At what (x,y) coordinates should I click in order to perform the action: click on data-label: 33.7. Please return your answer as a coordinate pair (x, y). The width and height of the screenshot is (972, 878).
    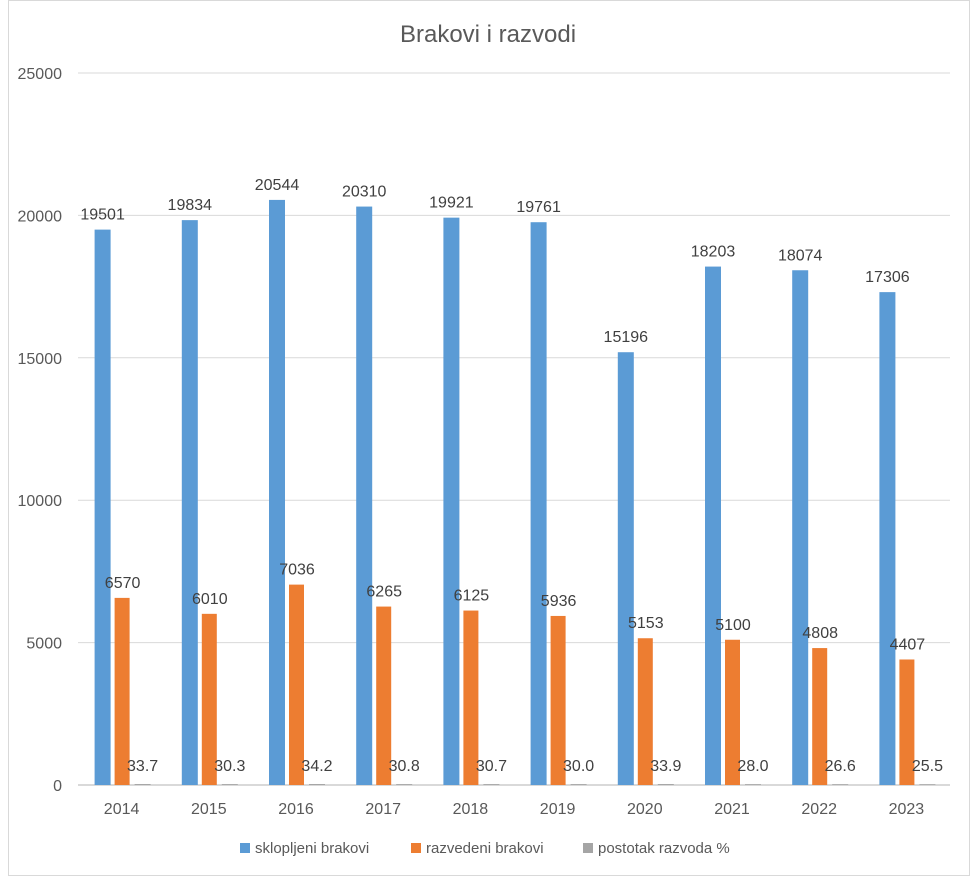
    Looking at the image, I should click on (142, 766).